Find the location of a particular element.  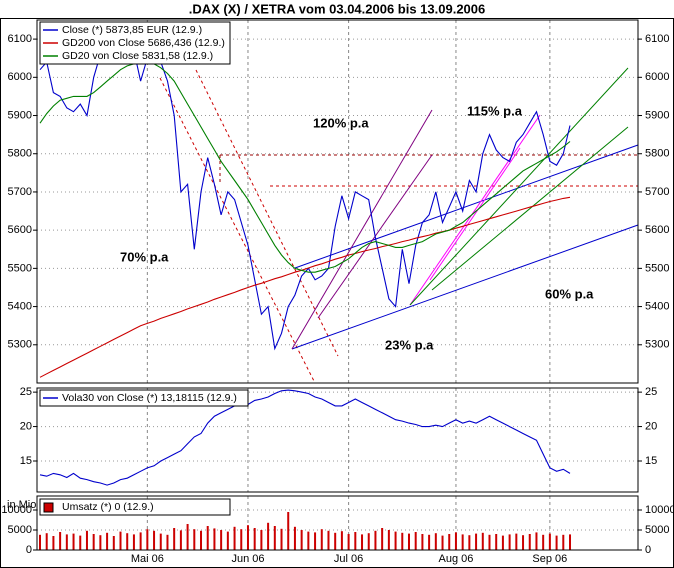

y-tick-label-right: 10000 is located at coordinates (659, 510).